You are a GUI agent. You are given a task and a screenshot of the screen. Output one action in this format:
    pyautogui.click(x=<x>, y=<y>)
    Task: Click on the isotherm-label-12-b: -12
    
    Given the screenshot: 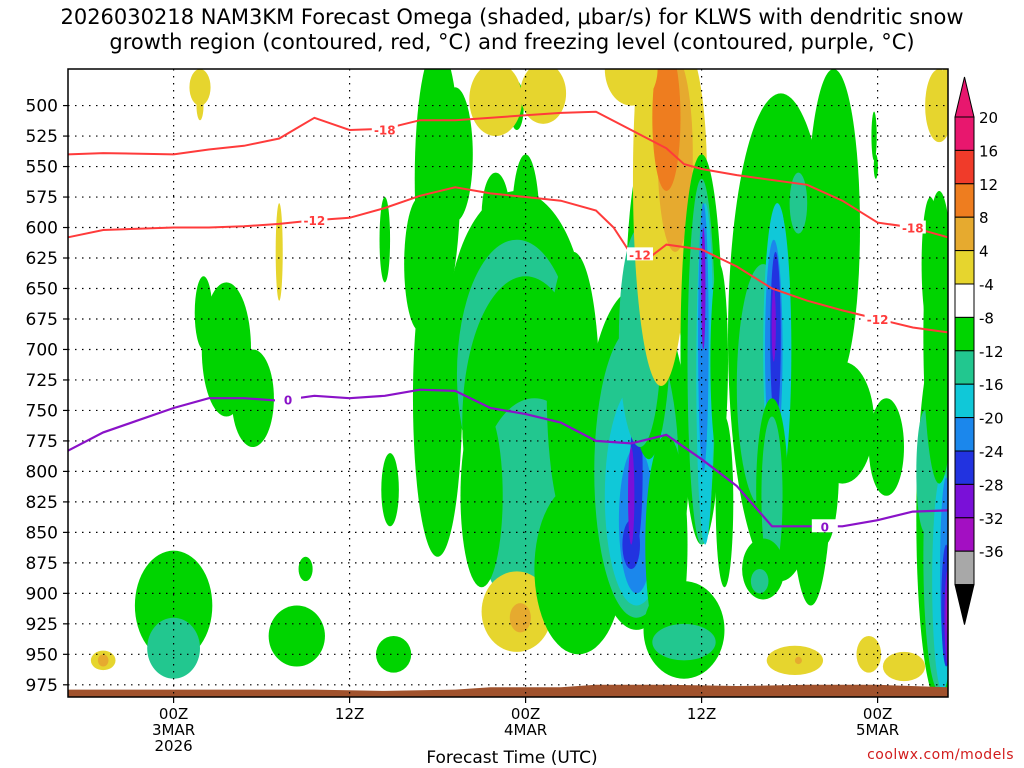 What is the action you would take?
    pyautogui.click(x=640, y=255)
    